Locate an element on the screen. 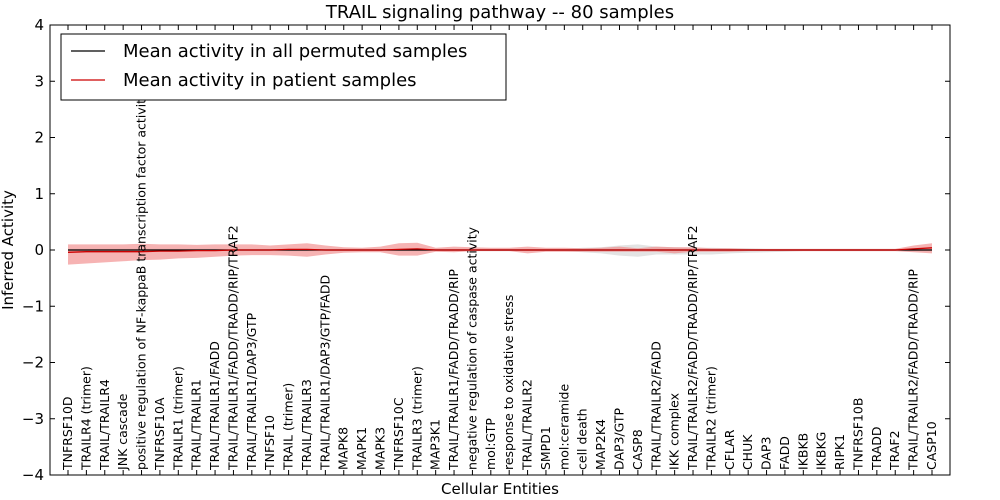 Image resolution: width=1000 pixels, height=500 pixels. confidence-band-patient is located at coordinates (500, 253).